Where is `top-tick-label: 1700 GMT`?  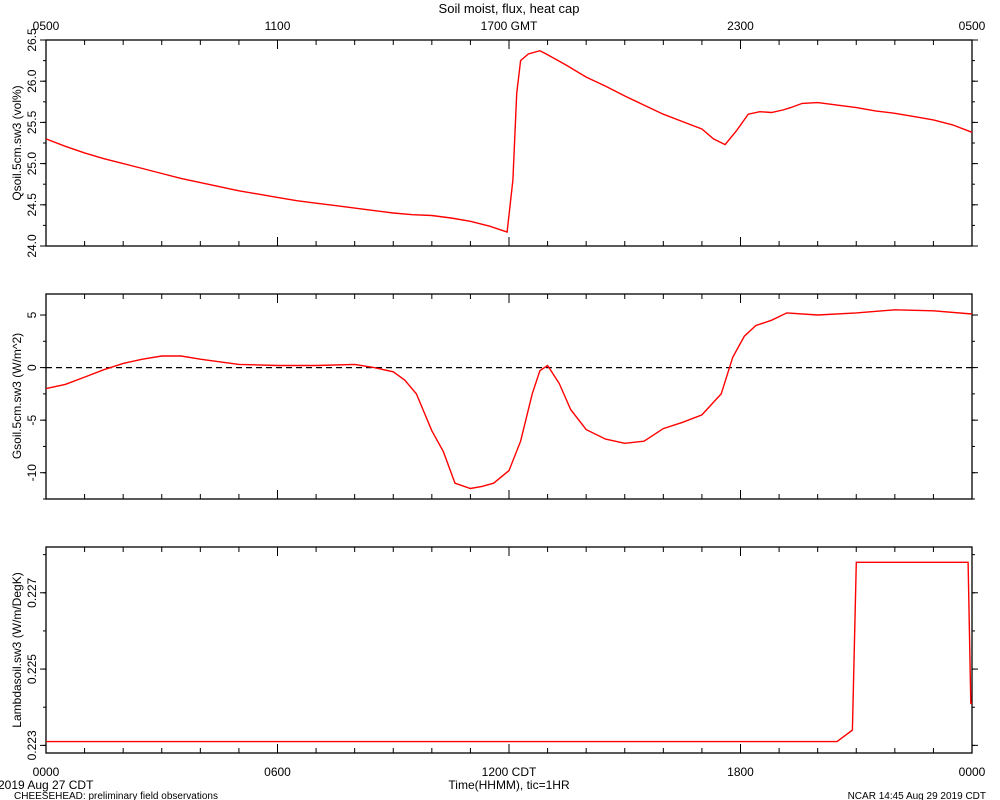 top-tick-label: 1700 GMT is located at coordinates (509, 26).